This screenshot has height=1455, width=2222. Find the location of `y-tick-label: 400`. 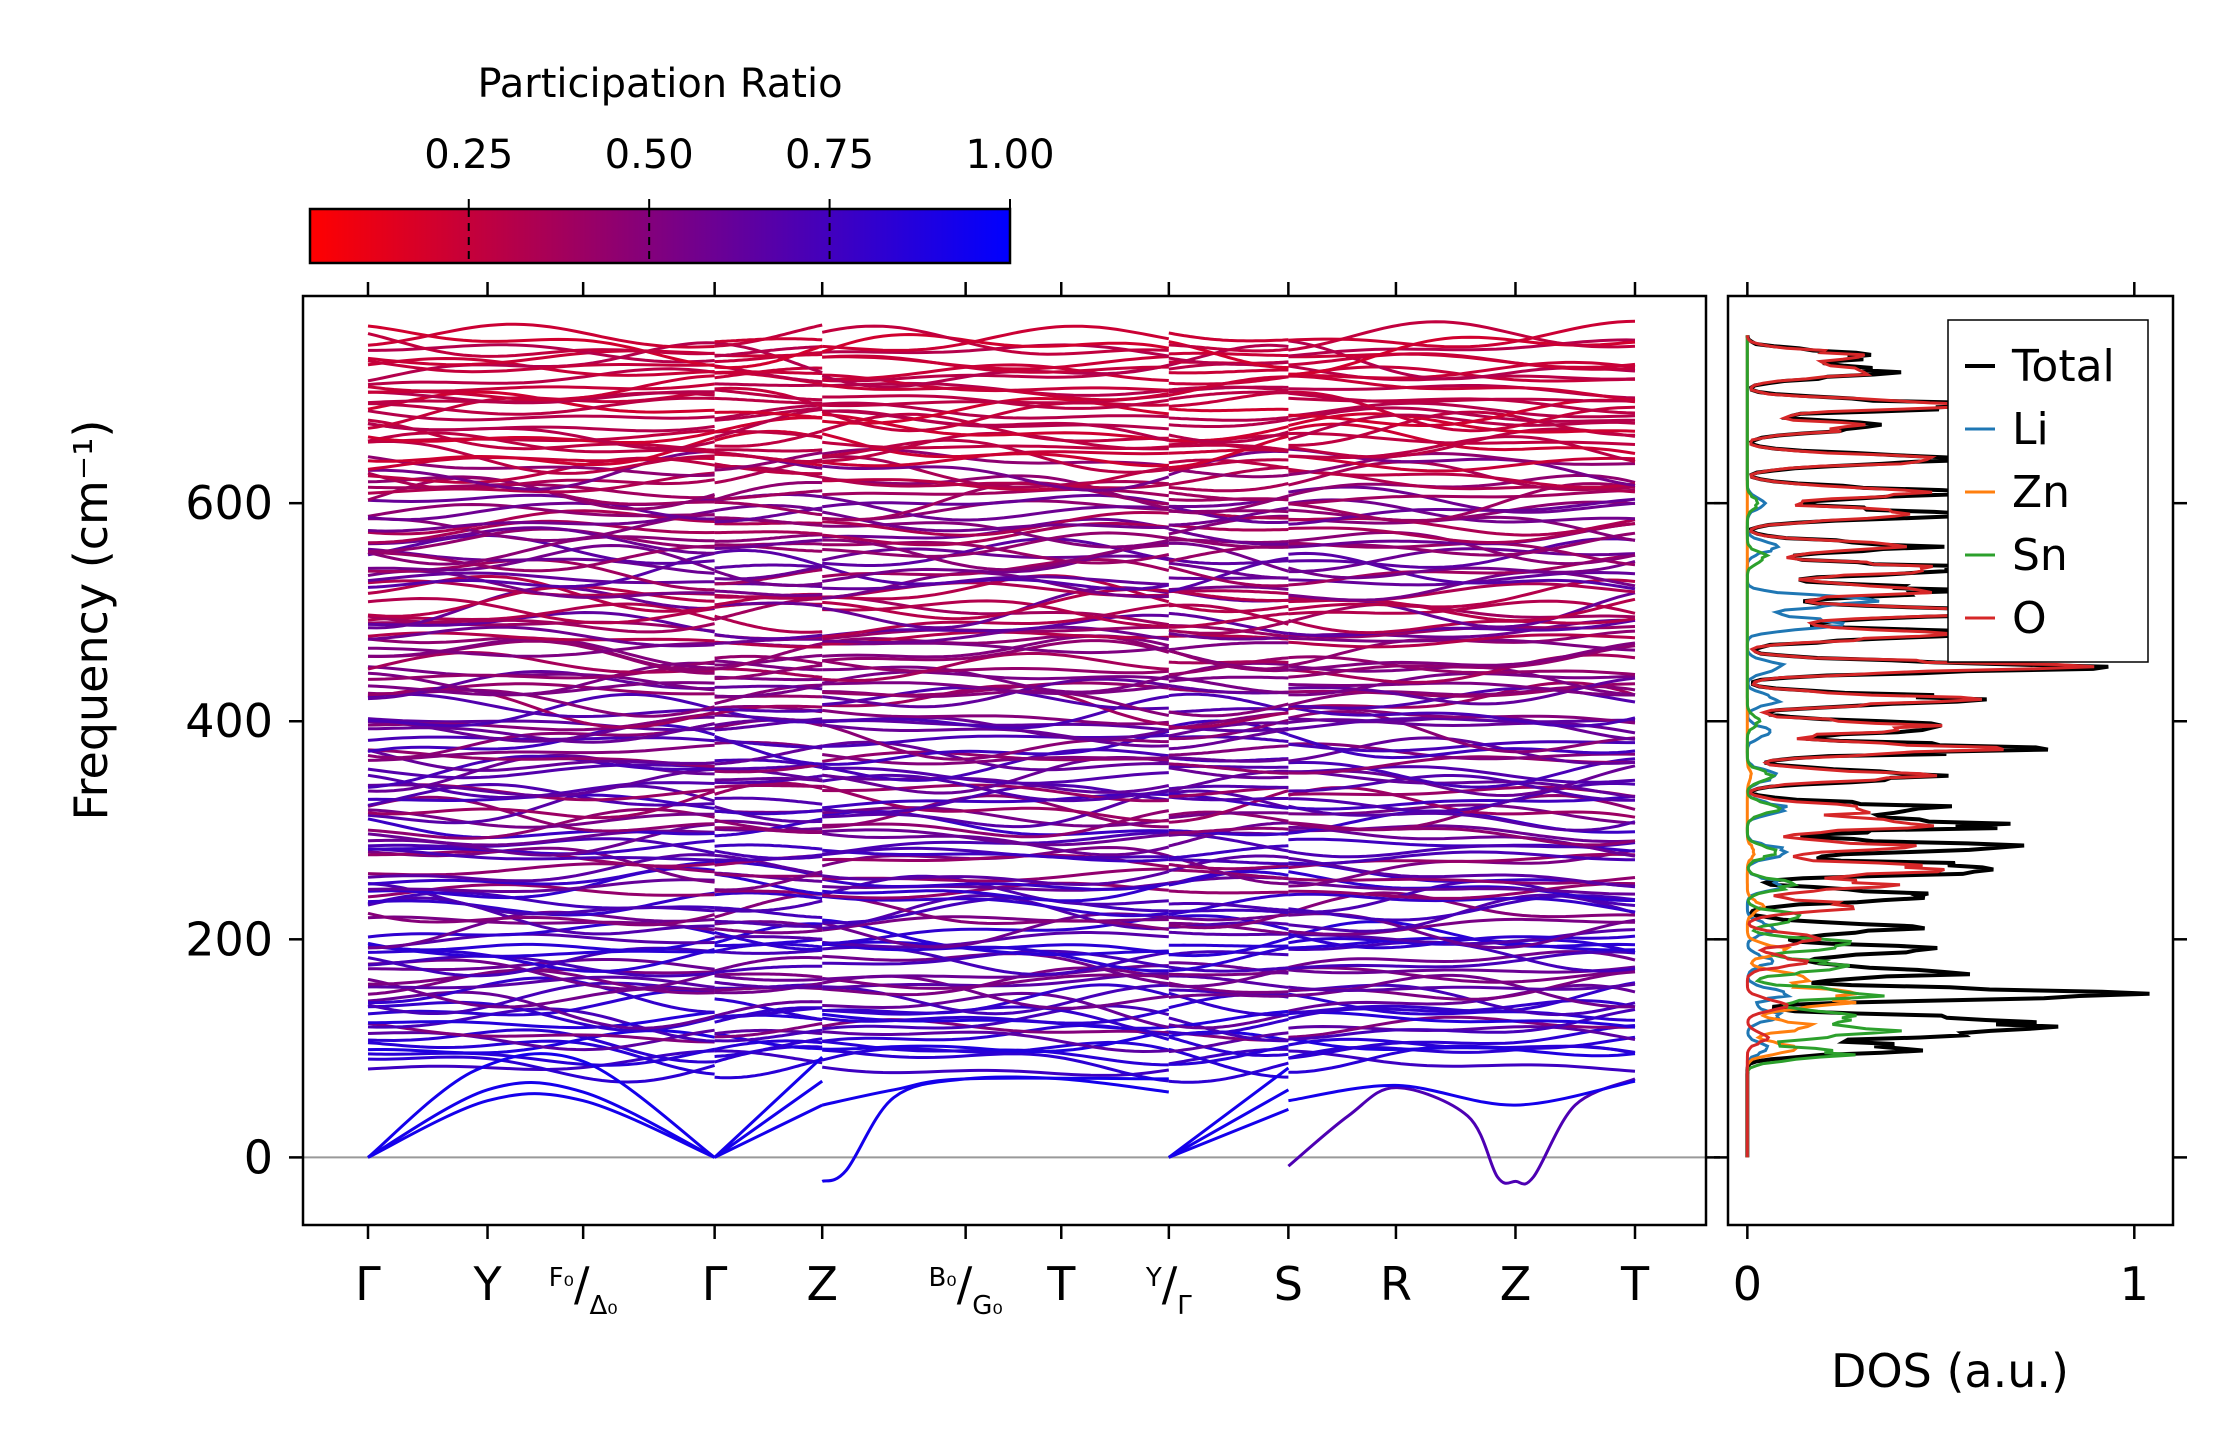

y-tick-label: 400 is located at coordinates (229, 721).